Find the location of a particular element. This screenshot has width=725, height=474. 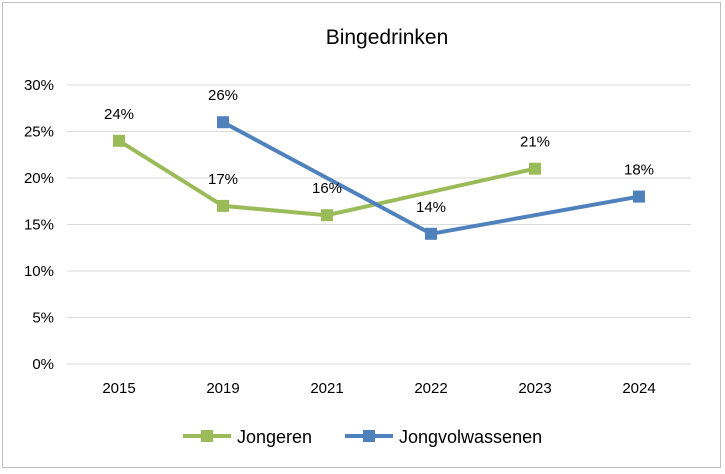

x-tick-label: 2024 is located at coordinates (638, 388).